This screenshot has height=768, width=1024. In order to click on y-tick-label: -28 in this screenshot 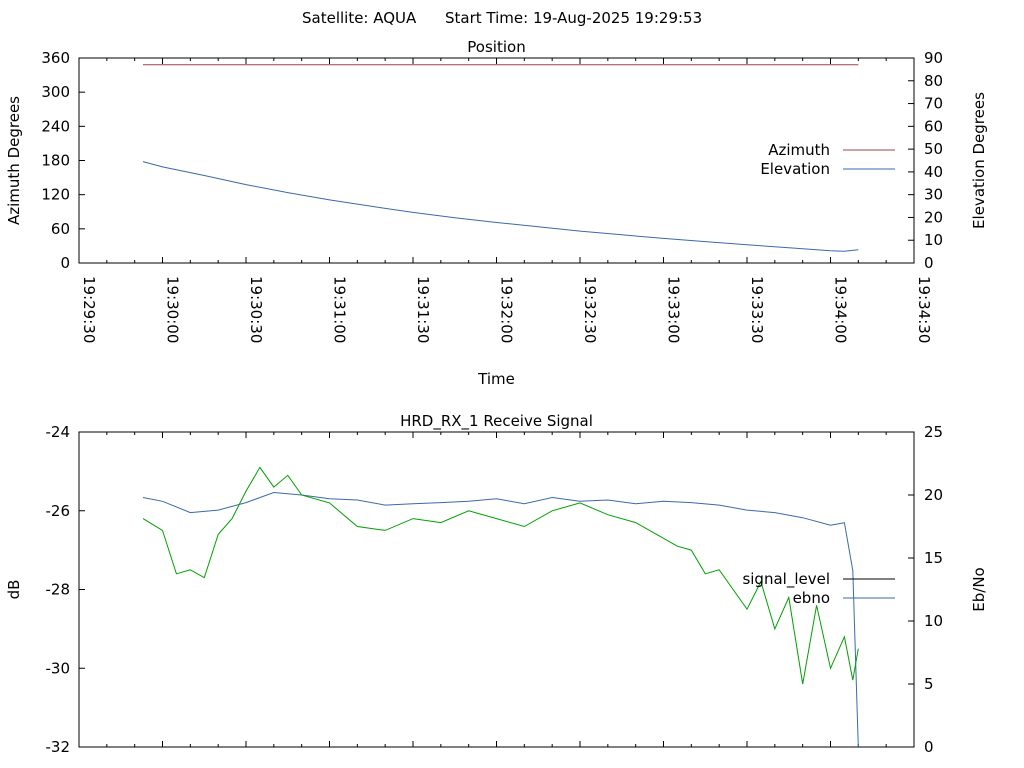, I will do `click(58, 590)`.